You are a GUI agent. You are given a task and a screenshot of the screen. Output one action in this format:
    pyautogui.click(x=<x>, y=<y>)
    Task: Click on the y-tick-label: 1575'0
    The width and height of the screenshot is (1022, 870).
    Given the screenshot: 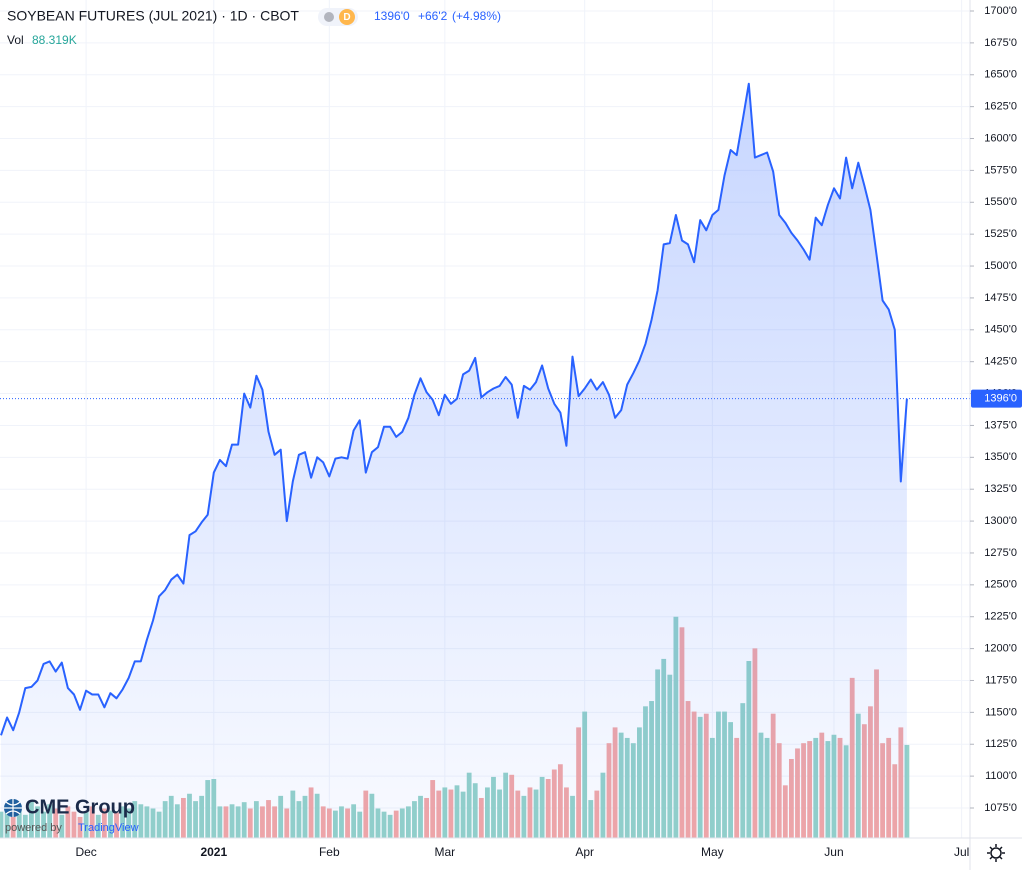 What is the action you would take?
    pyautogui.click(x=1000, y=170)
    